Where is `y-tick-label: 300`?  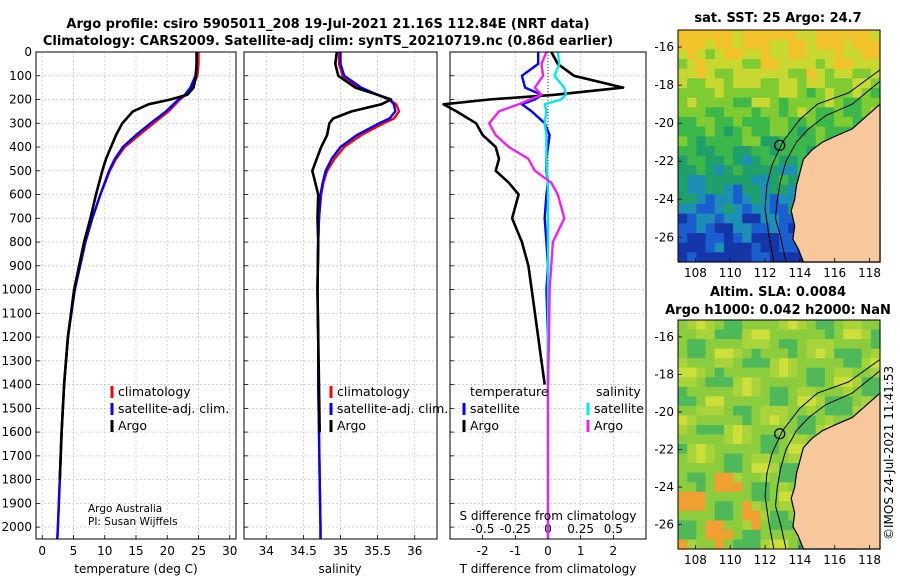 y-tick-label: 300 is located at coordinates (20, 123).